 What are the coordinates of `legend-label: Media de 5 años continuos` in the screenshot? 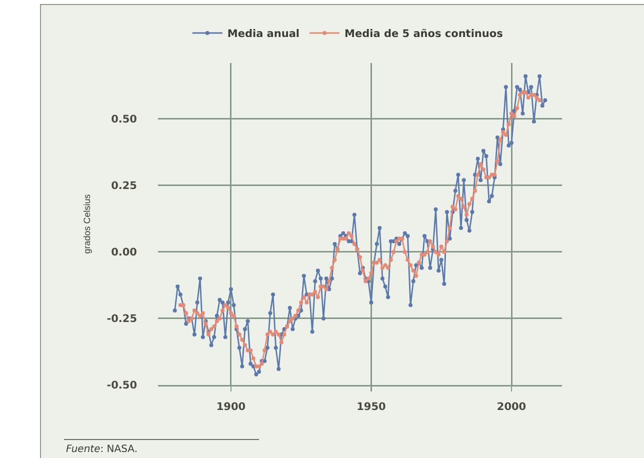 It's located at (423, 34).